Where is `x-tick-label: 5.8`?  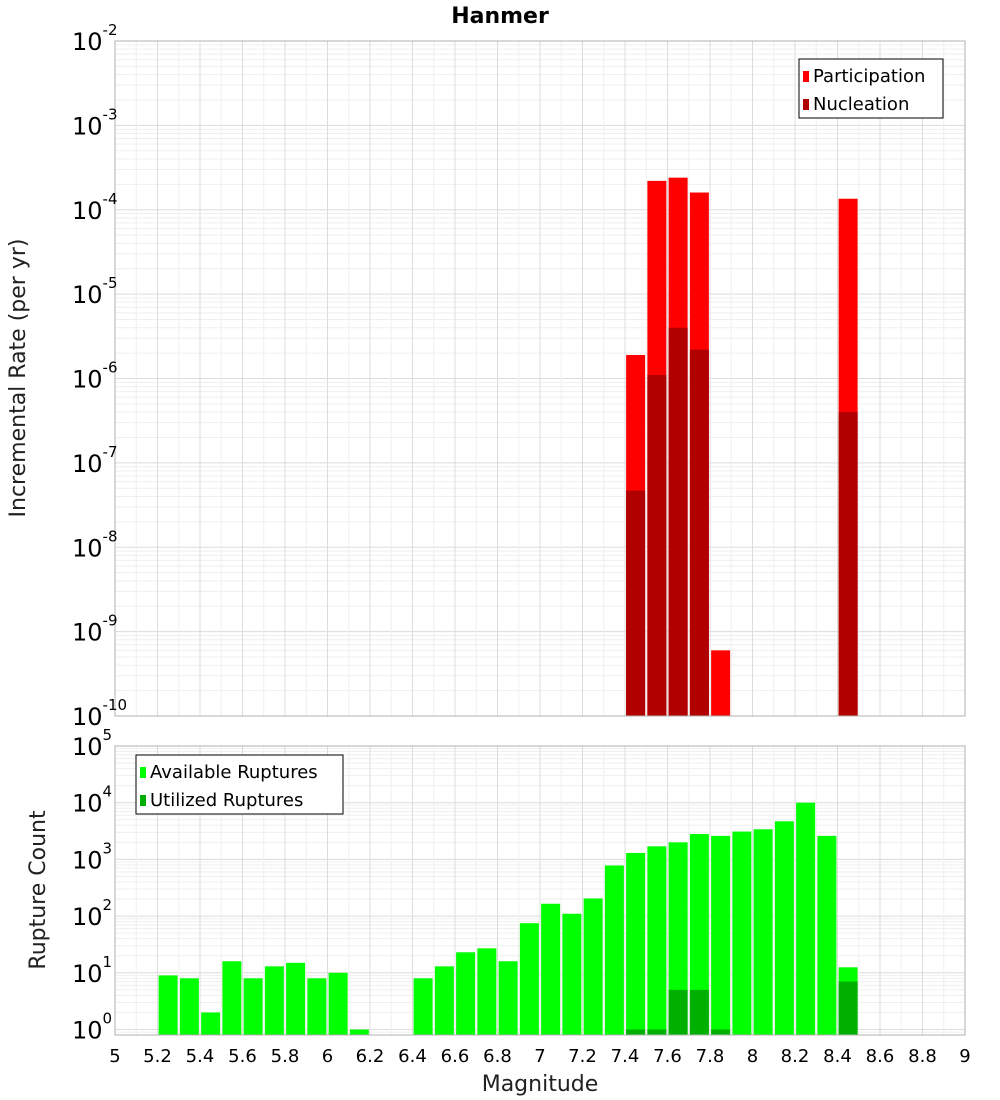 x-tick-label: 5.8 is located at coordinates (285, 1056).